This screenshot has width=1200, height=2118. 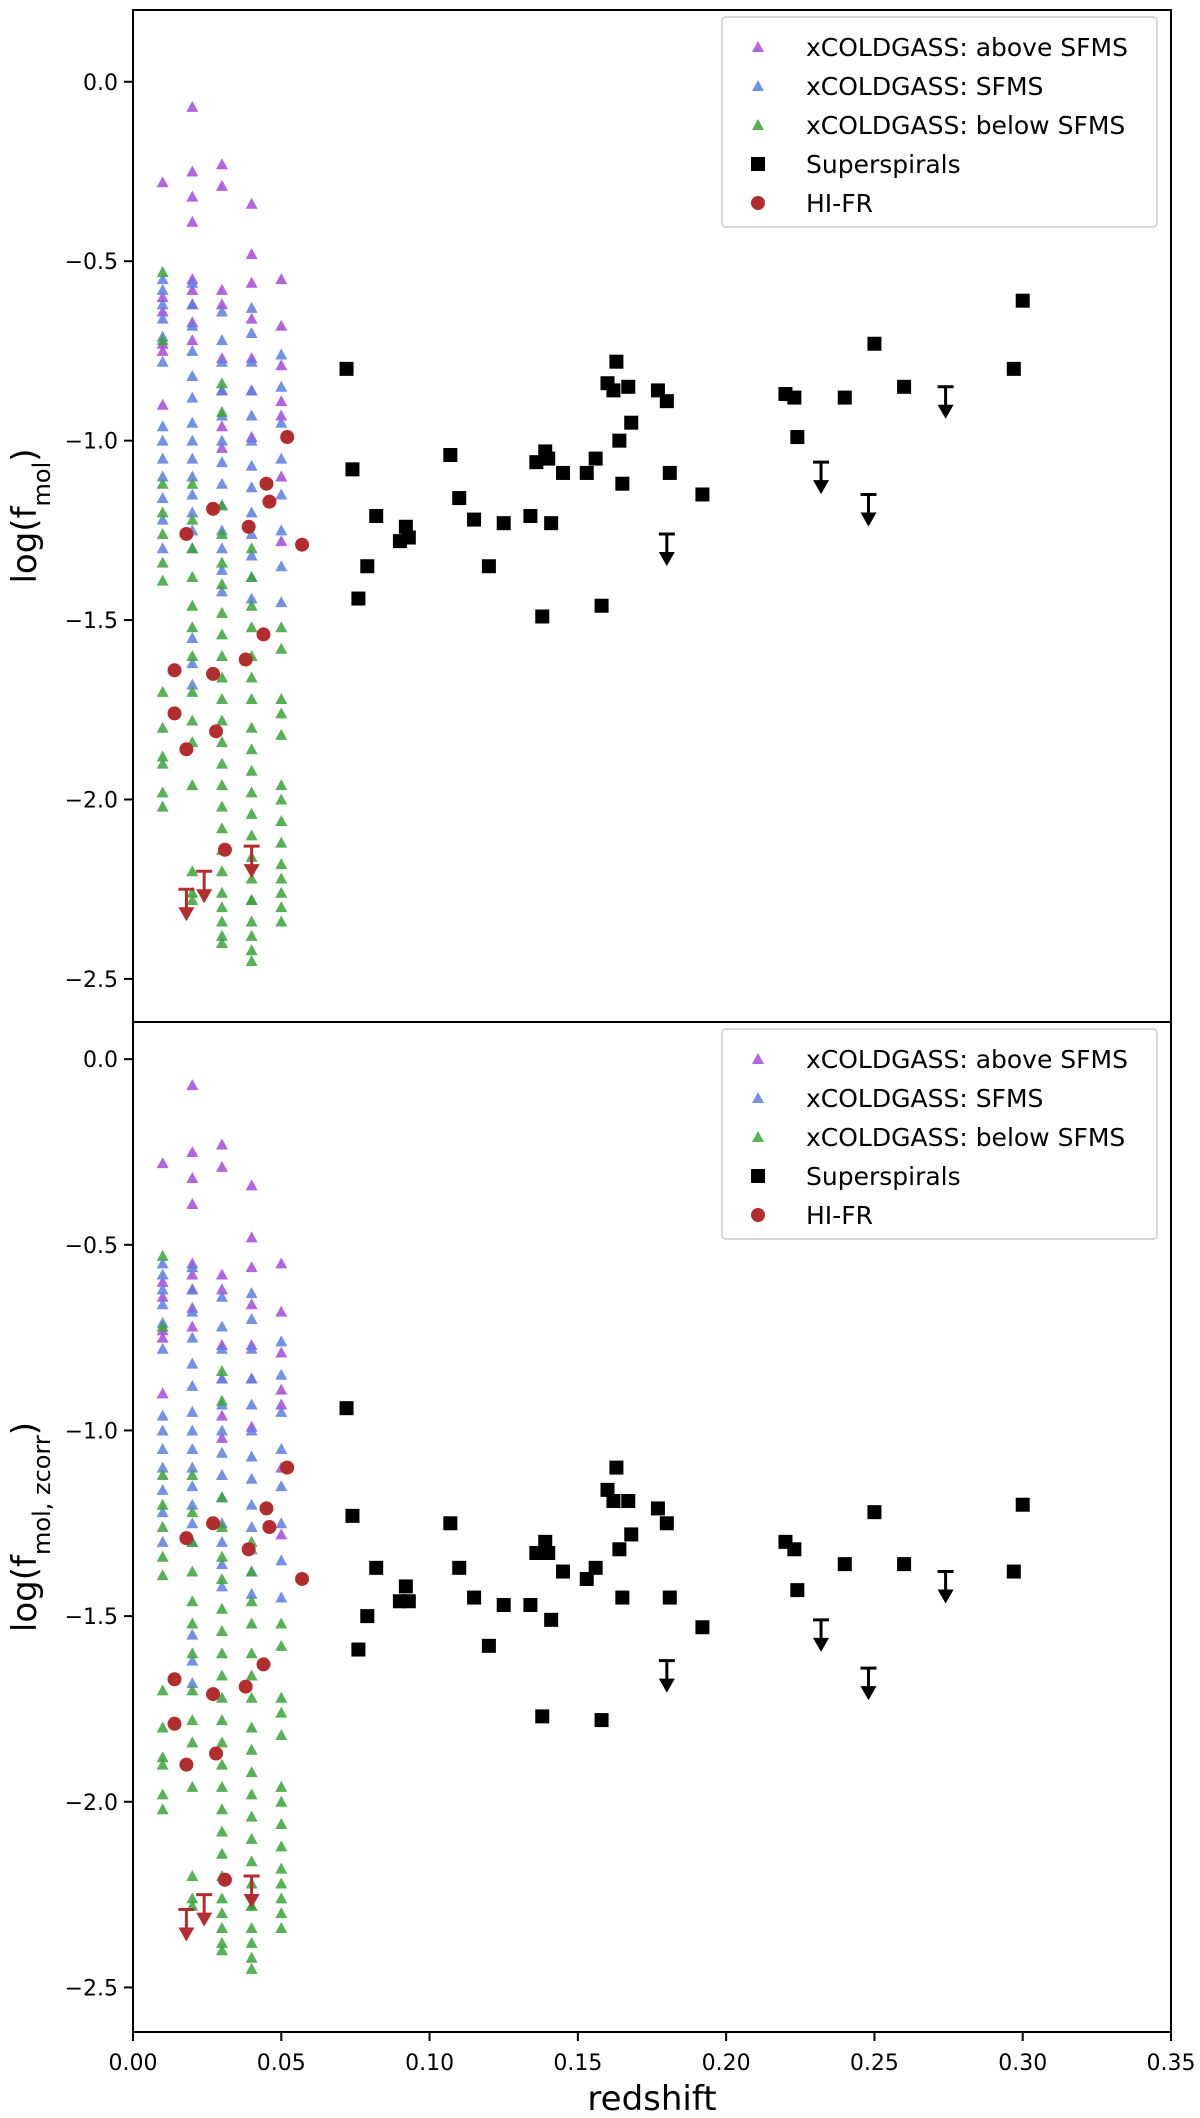 What do you see at coordinates (91, 1617) in the screenshot?
I see `y-tick-label: −1.5` at bounding box center [91, 1617].